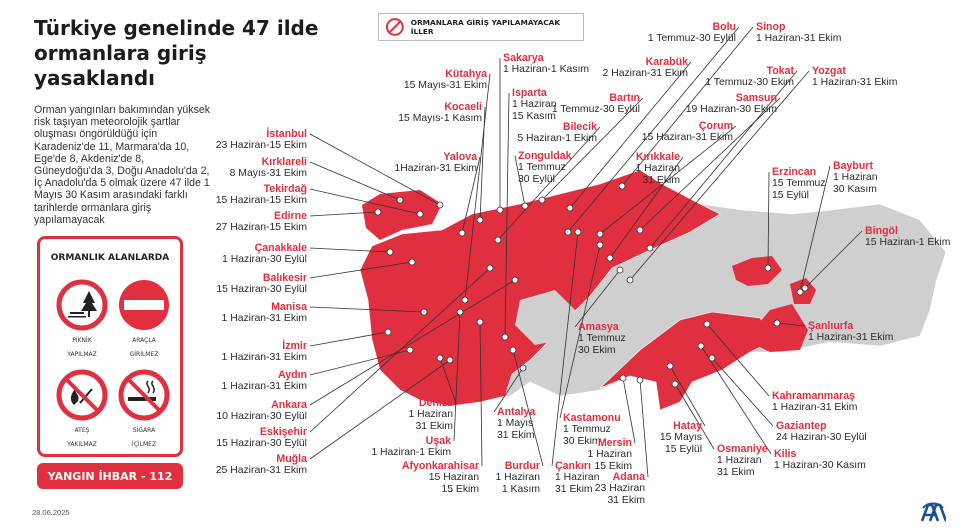  I want to click on prohibited-icon, so click(394, 27).